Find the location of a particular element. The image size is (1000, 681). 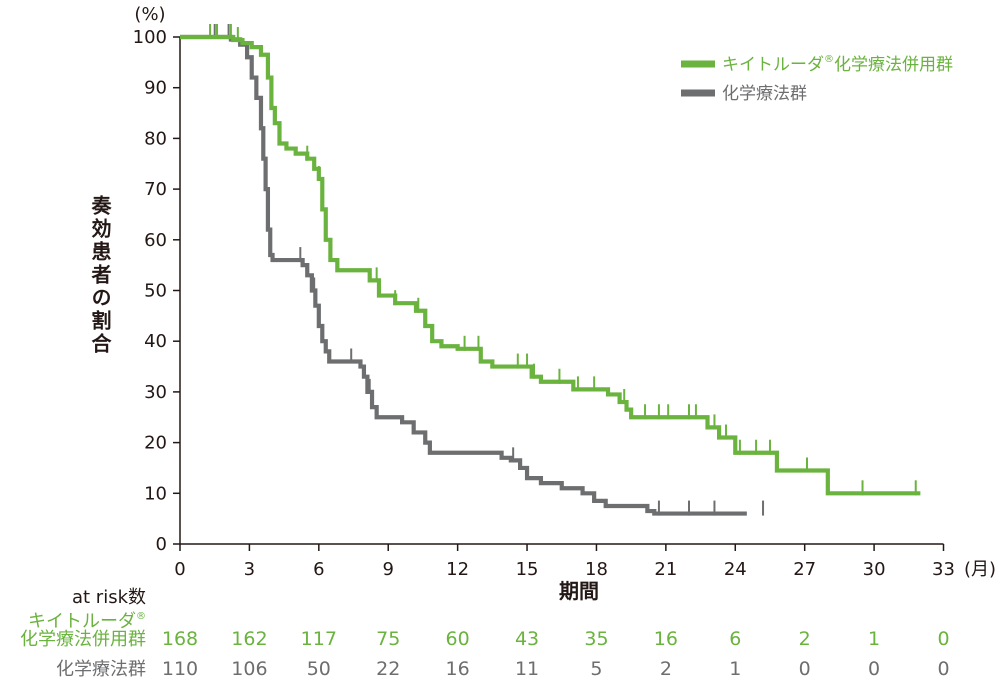

x-tick-label: 12 is located at coordinates (457, 569).